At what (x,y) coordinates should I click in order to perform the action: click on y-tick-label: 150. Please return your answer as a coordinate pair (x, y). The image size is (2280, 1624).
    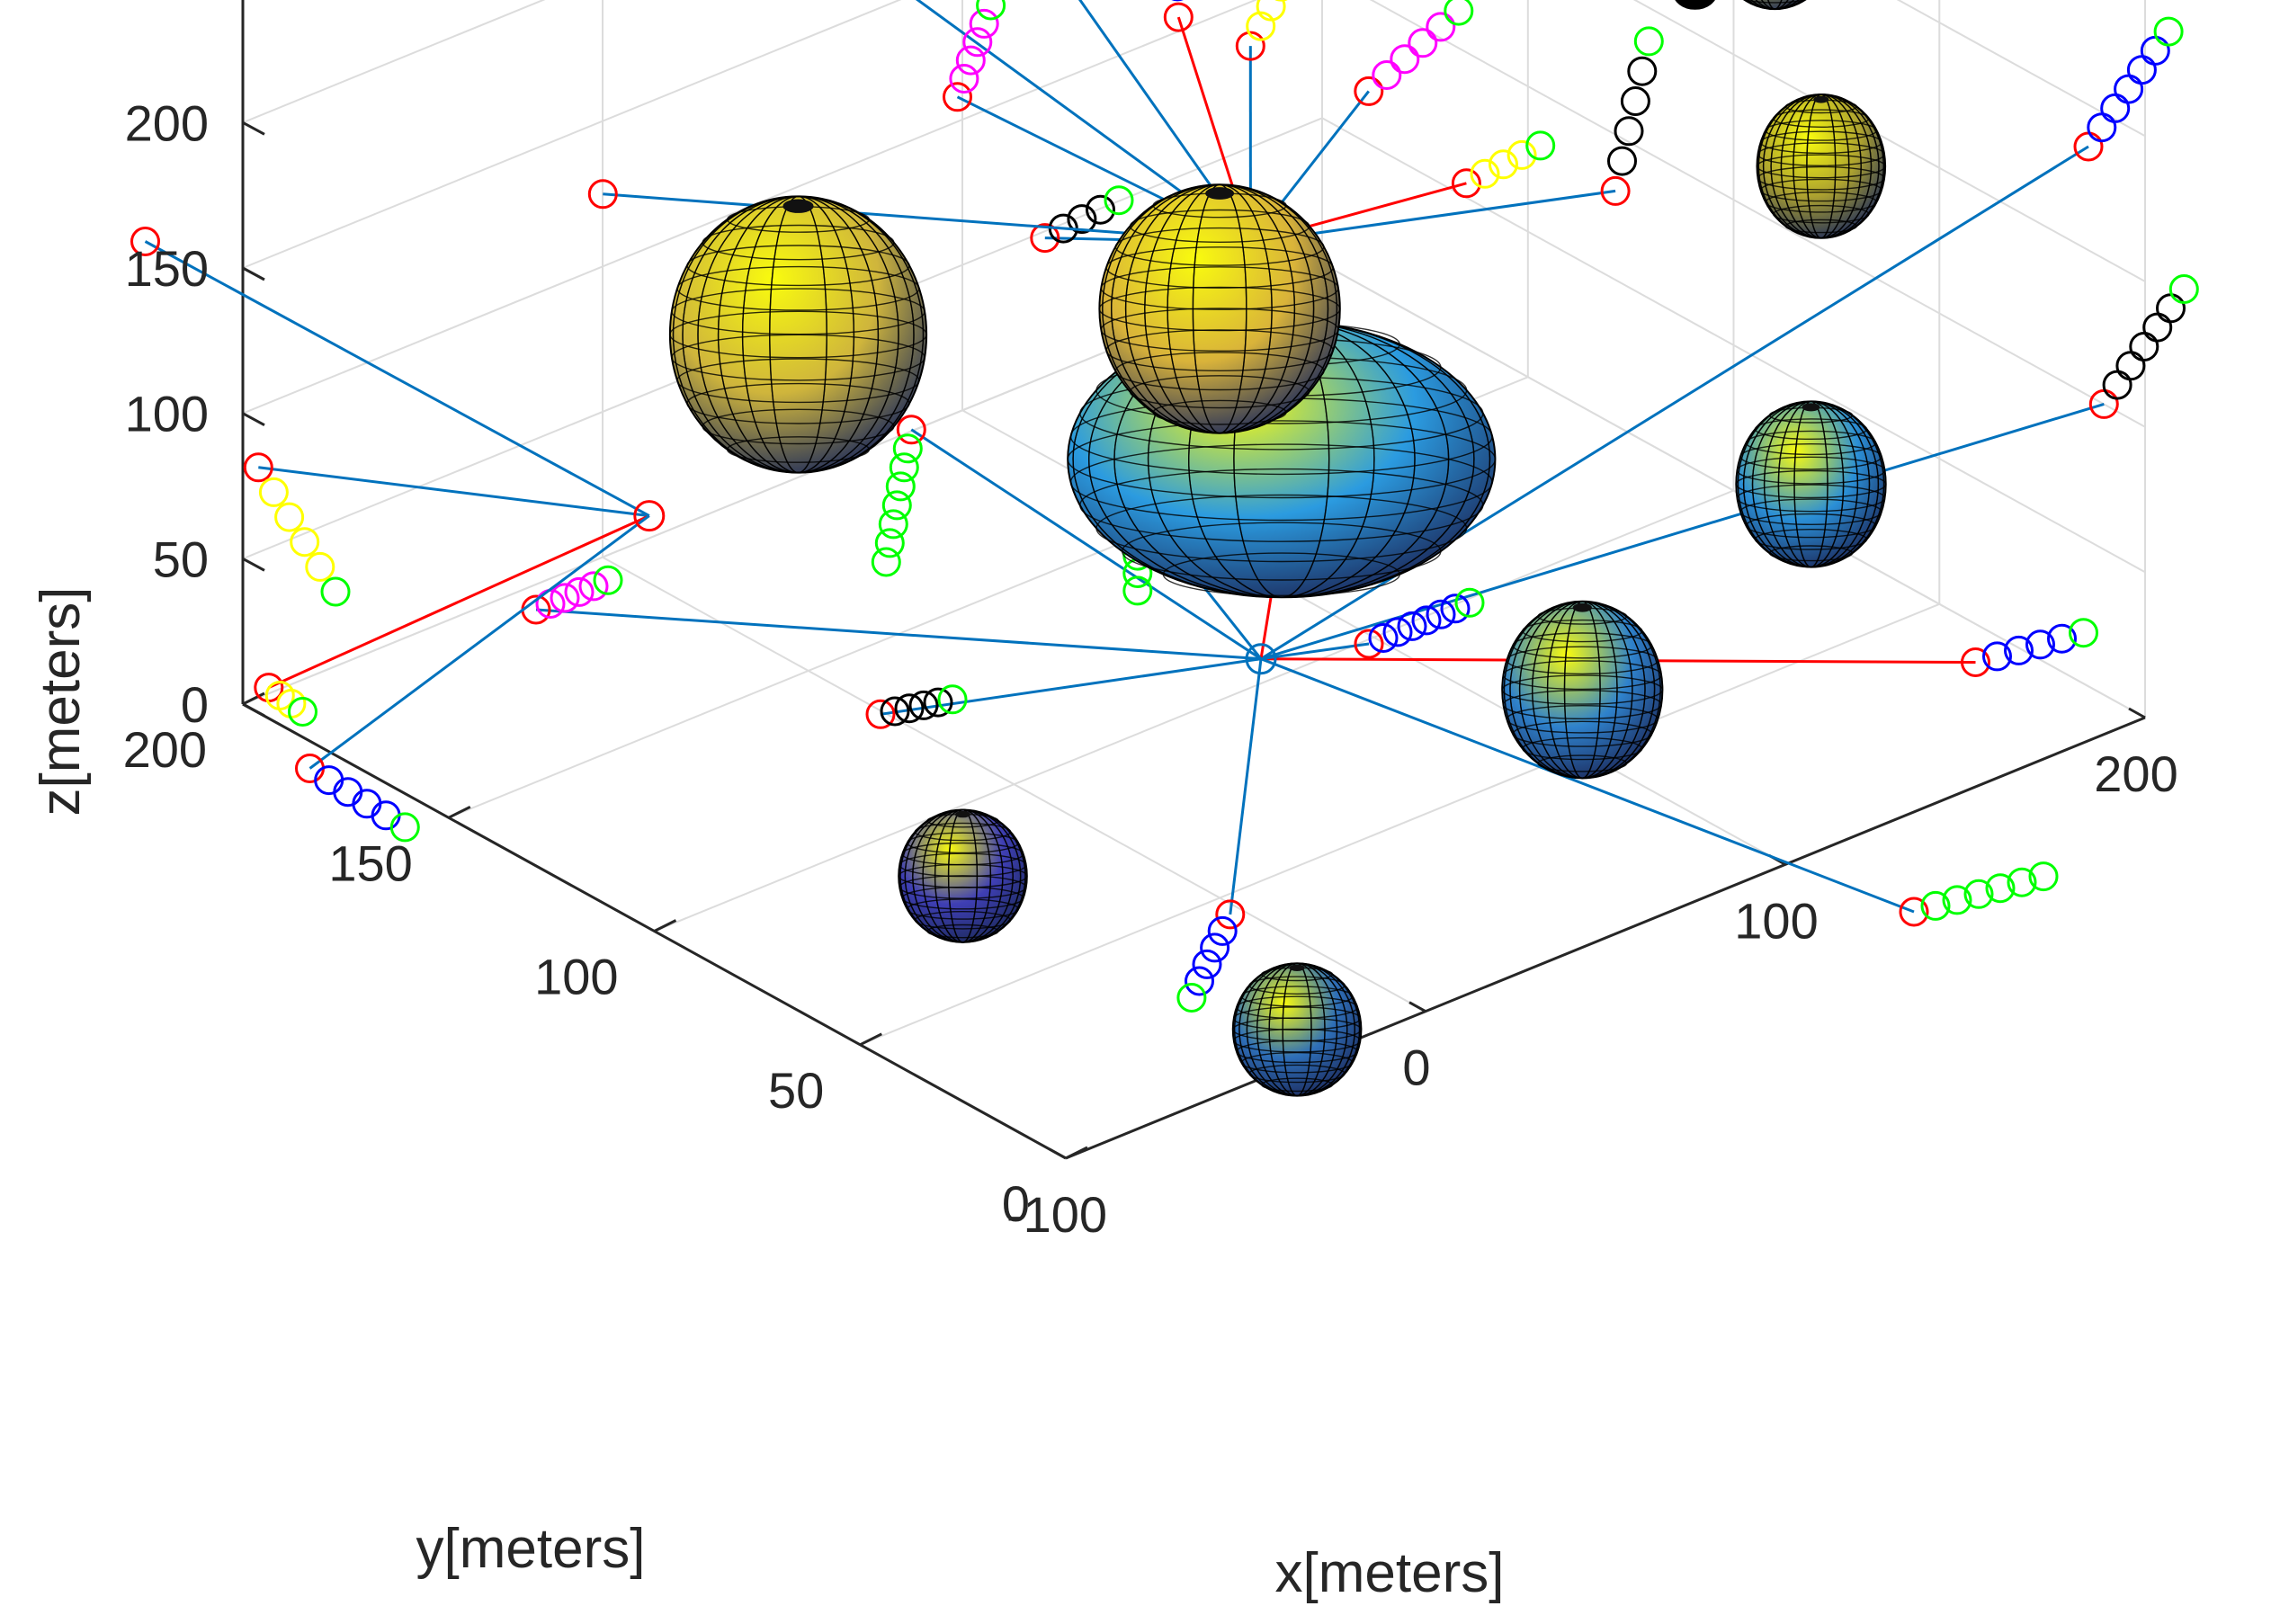
    Looking at the image, I should click on (370, 862).